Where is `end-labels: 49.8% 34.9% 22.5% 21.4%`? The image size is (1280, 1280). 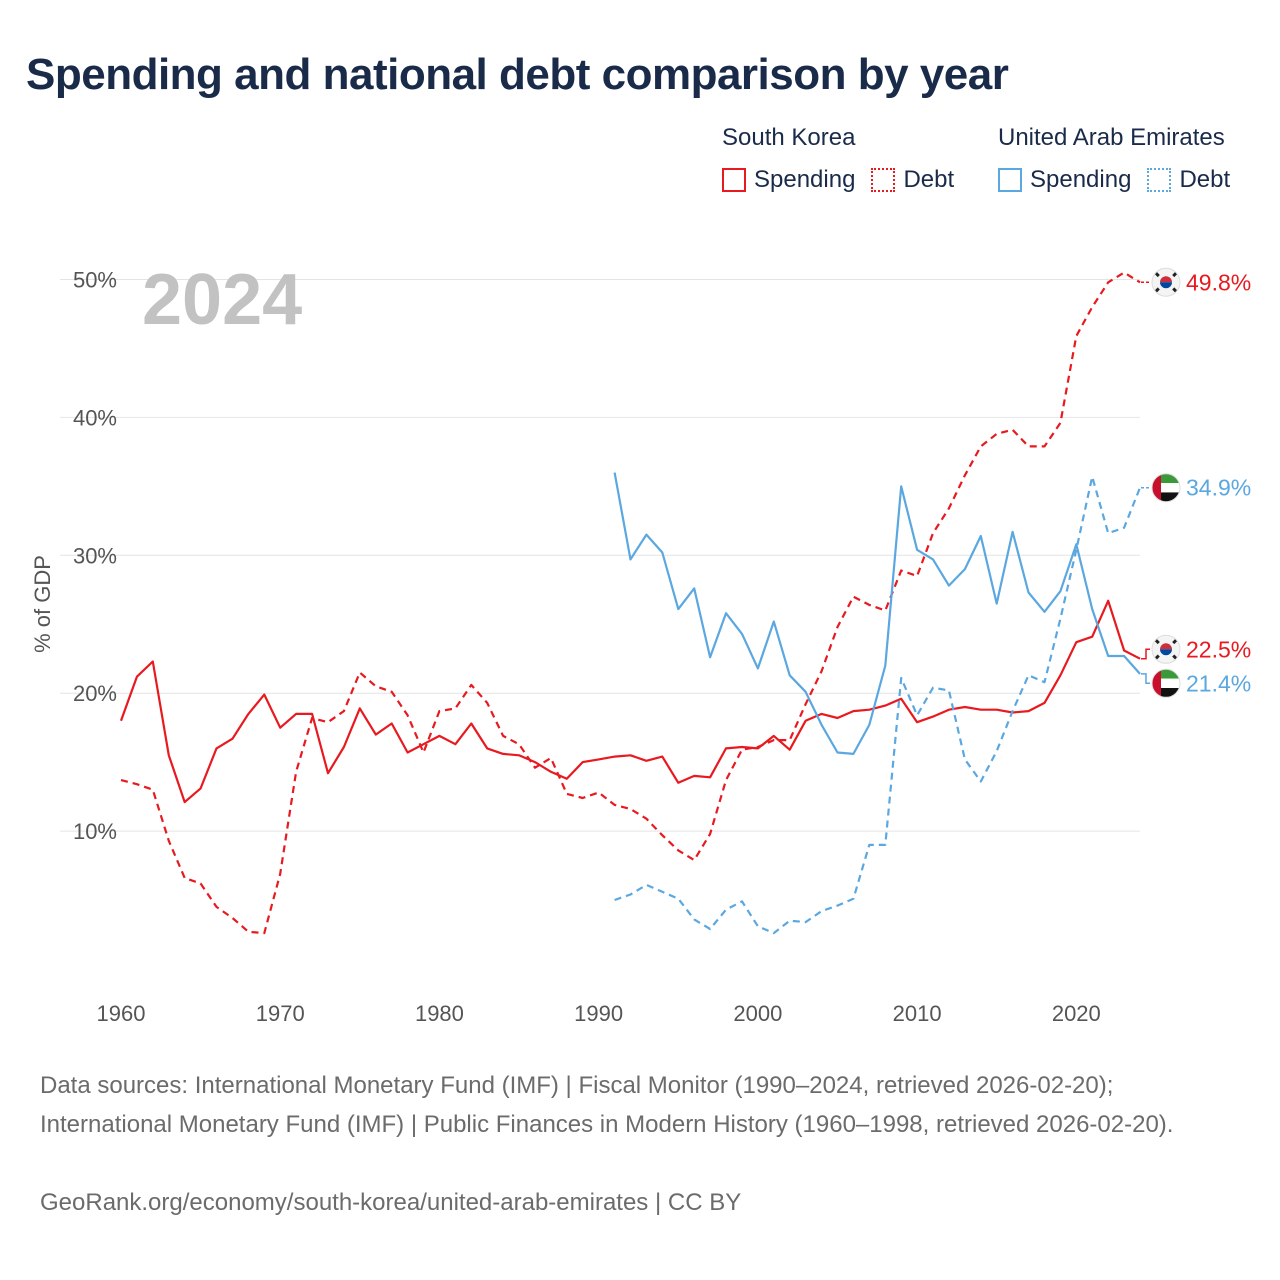 end-labels: 49.8% 34.9% 22.5% 21.4% is located at coordinates (1196, 482).